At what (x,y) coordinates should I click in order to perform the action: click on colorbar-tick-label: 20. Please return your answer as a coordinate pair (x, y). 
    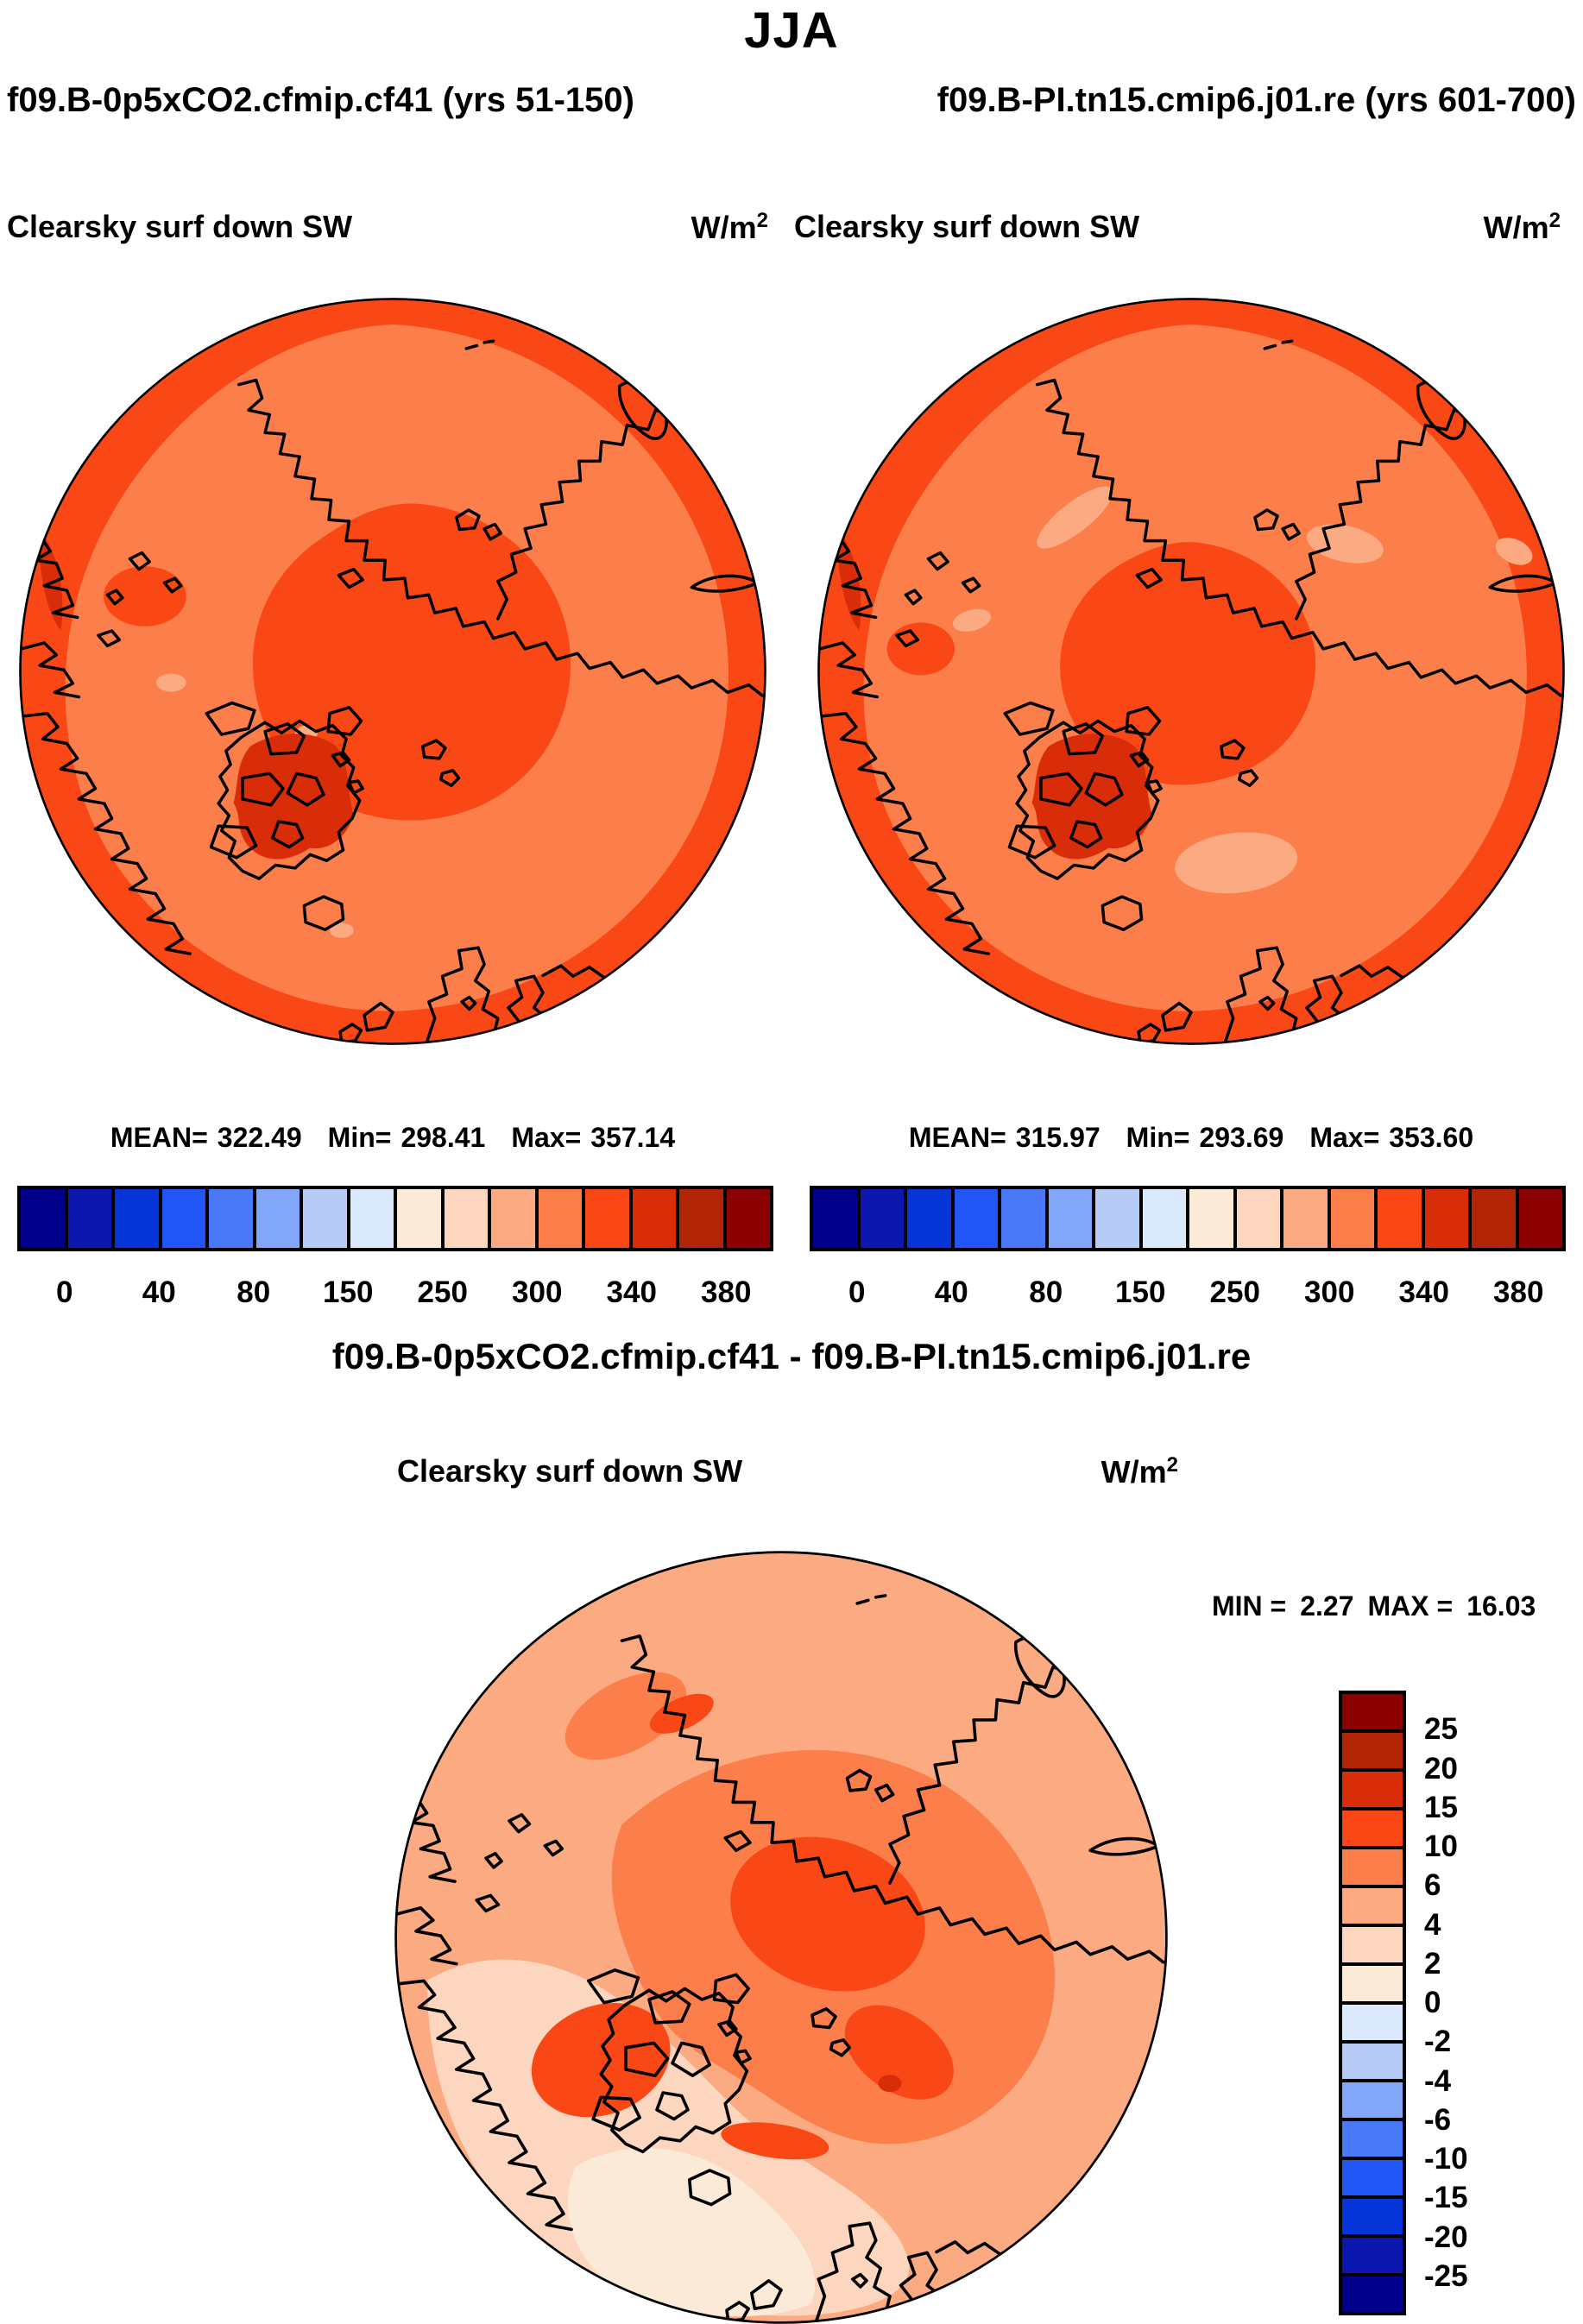
    Looking at the image, I should click on (1441, 1768).